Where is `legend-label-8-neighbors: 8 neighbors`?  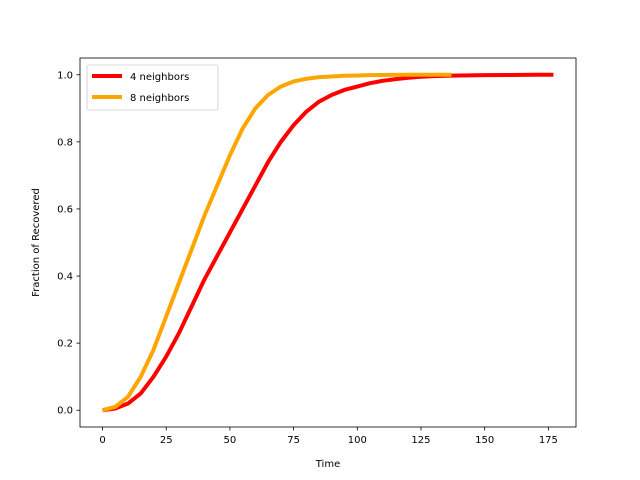
legend-label-8-neighbors: 8 neighbors is located at coordinates (159, 98).